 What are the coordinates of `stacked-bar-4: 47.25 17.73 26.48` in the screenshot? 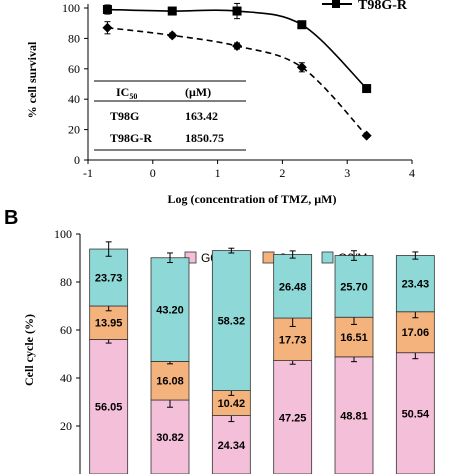 It's located at (293, 362).